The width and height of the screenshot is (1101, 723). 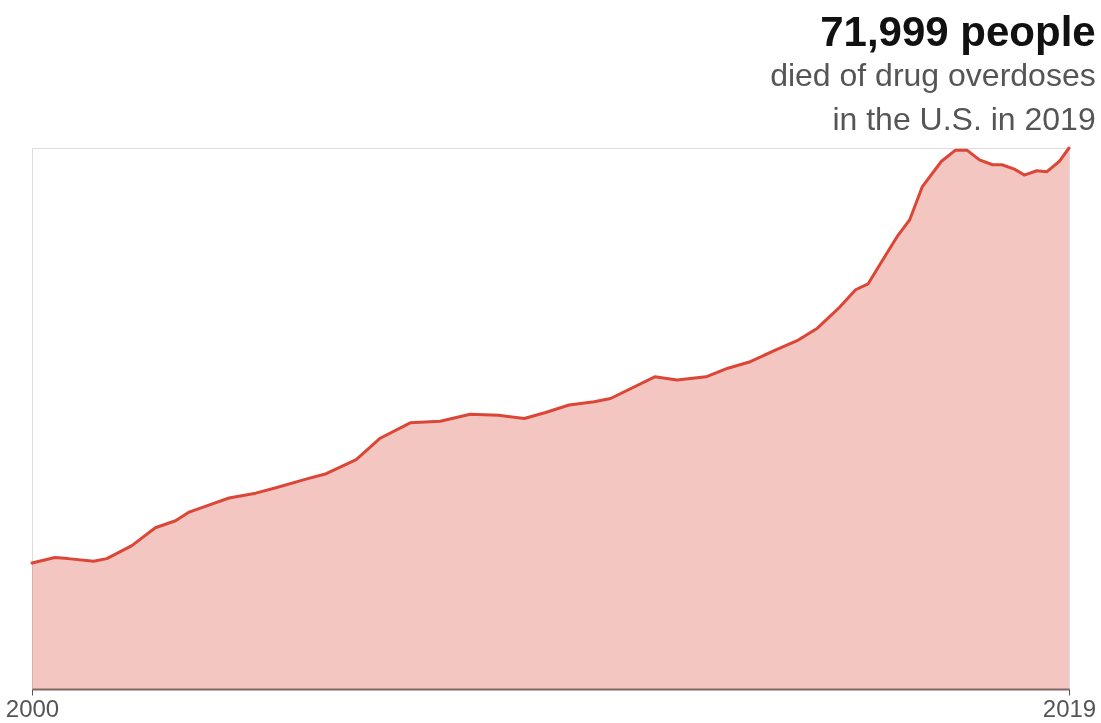 I want to click on x-tick-label: 2000, so click(x=32, y=708).